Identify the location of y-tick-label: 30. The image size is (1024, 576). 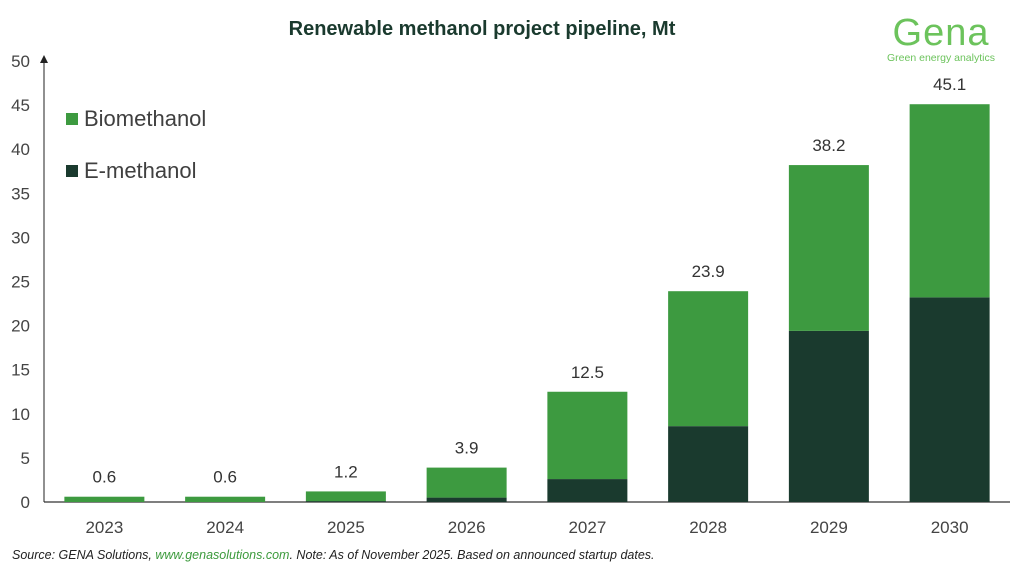
(20, 237).